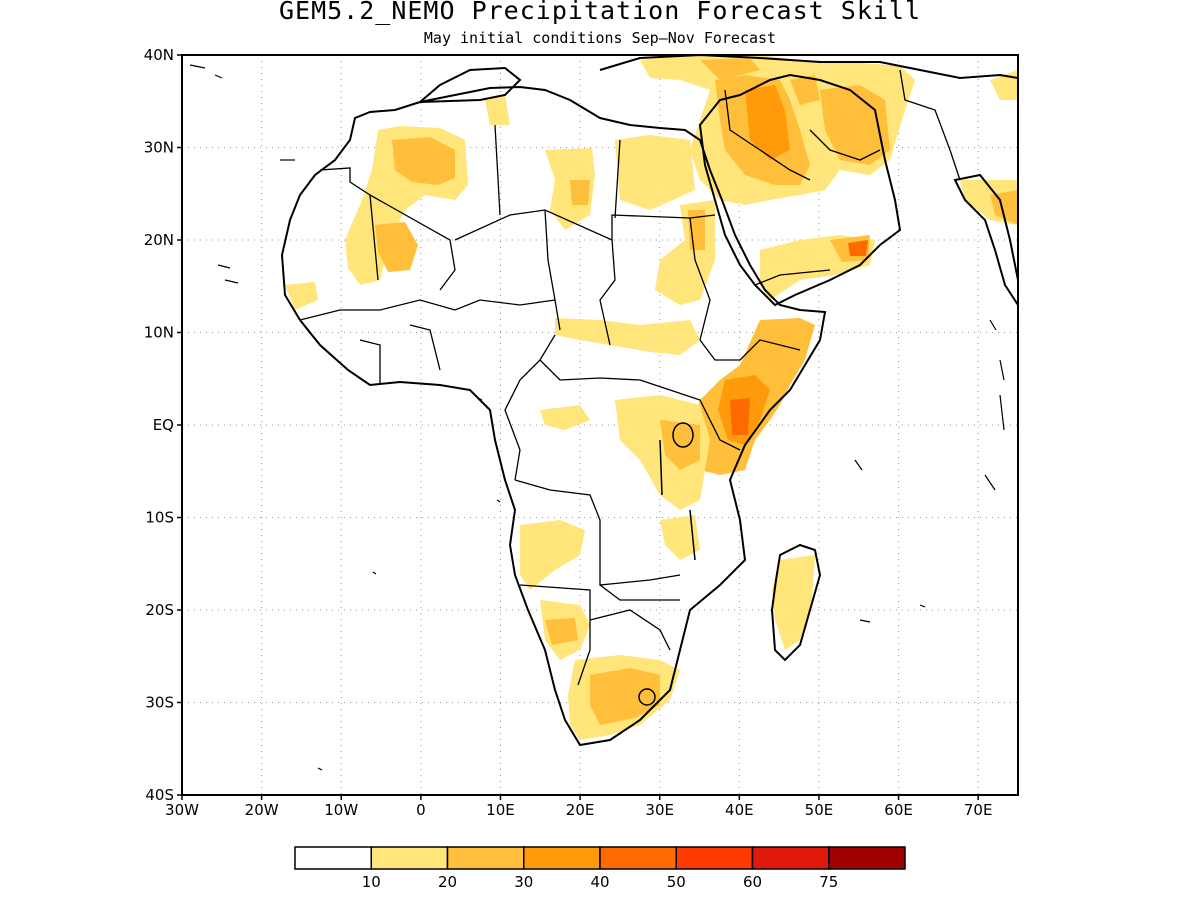 The image size is (1200, 900). I want to click on skill-region-west-sahara-core, so click(423, 161).